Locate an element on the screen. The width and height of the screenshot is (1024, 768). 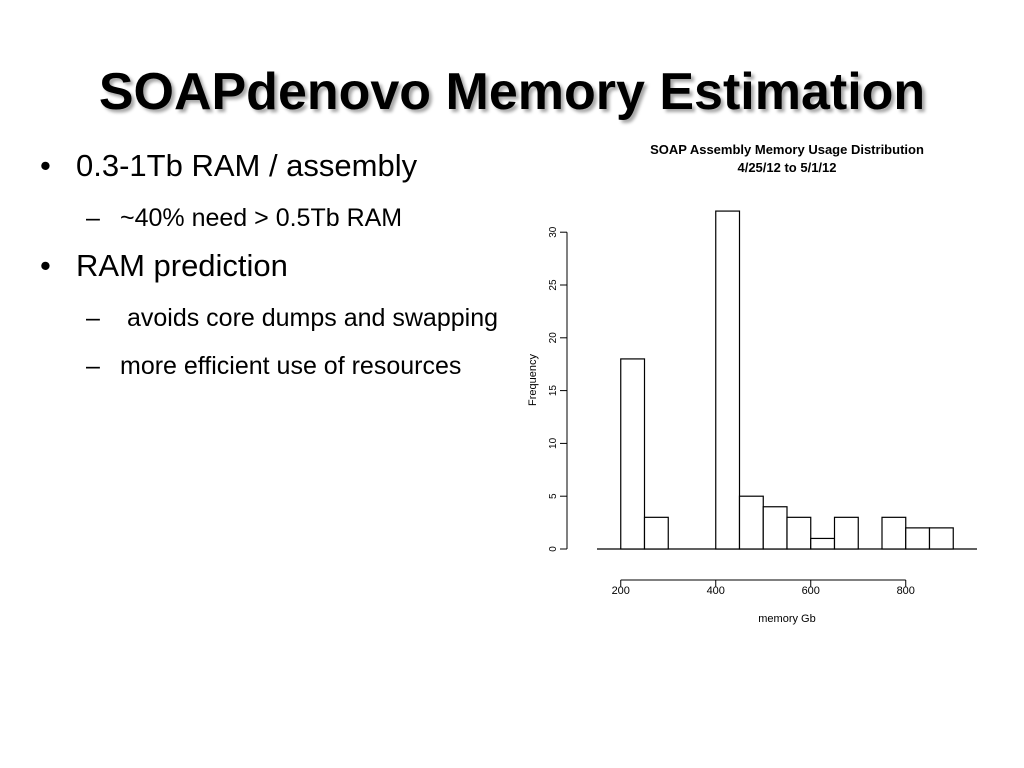
y-axis-label: Frequency is located at coordinates (533, 380).